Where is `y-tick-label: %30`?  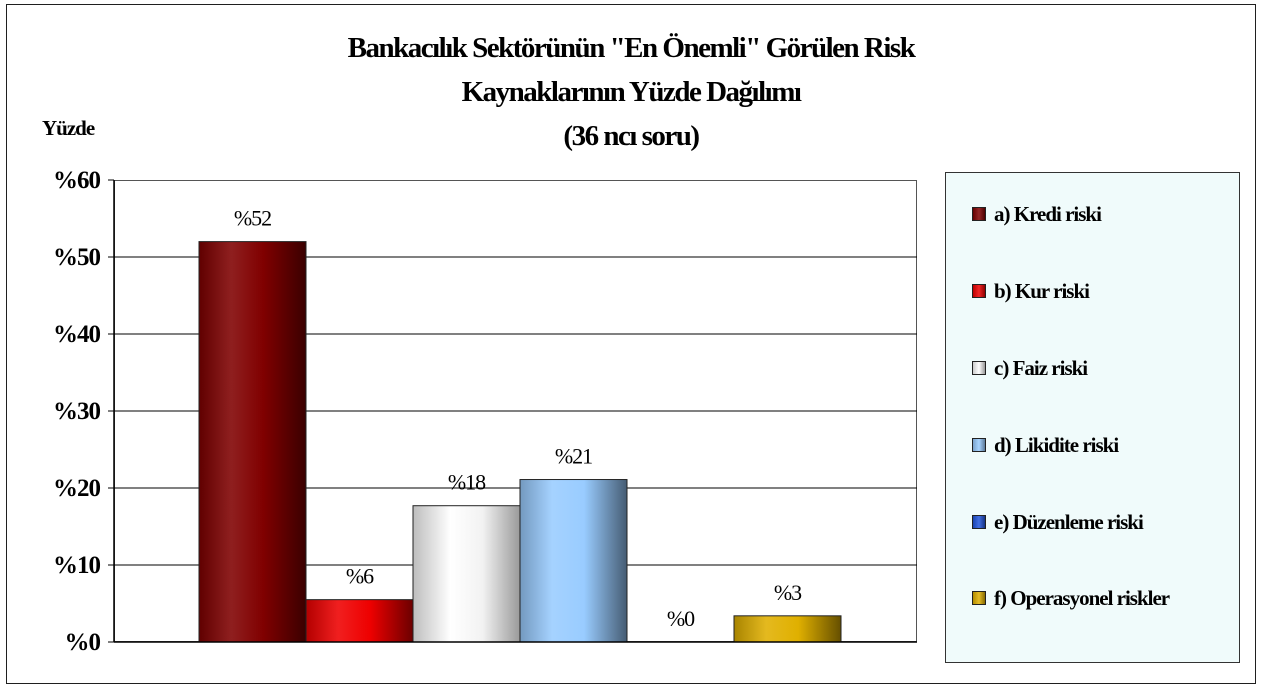 y-tick-label: %30 is located at coordinates (77, 411).